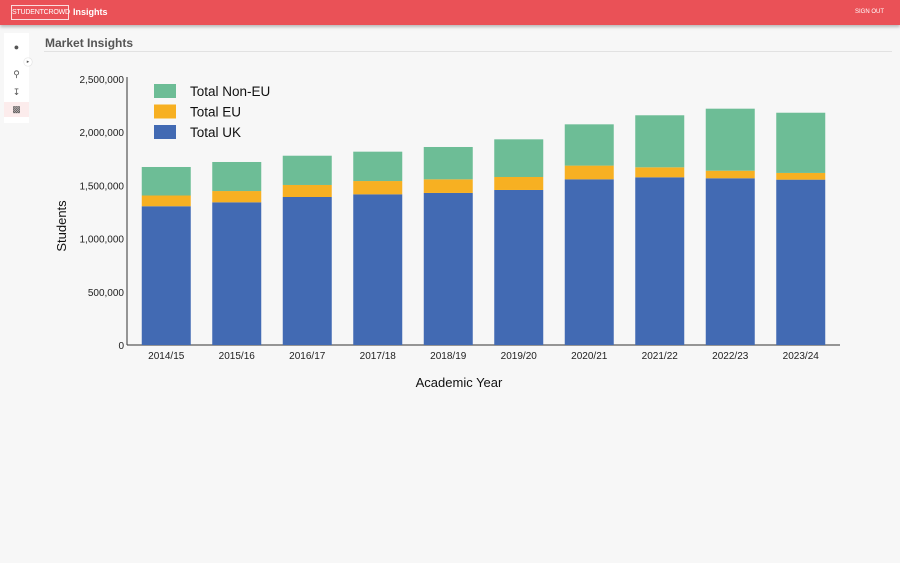  Describe the element at coordinates (237, 356) in the screenshot. I see `x-tick-label: 2015/16` at that location.